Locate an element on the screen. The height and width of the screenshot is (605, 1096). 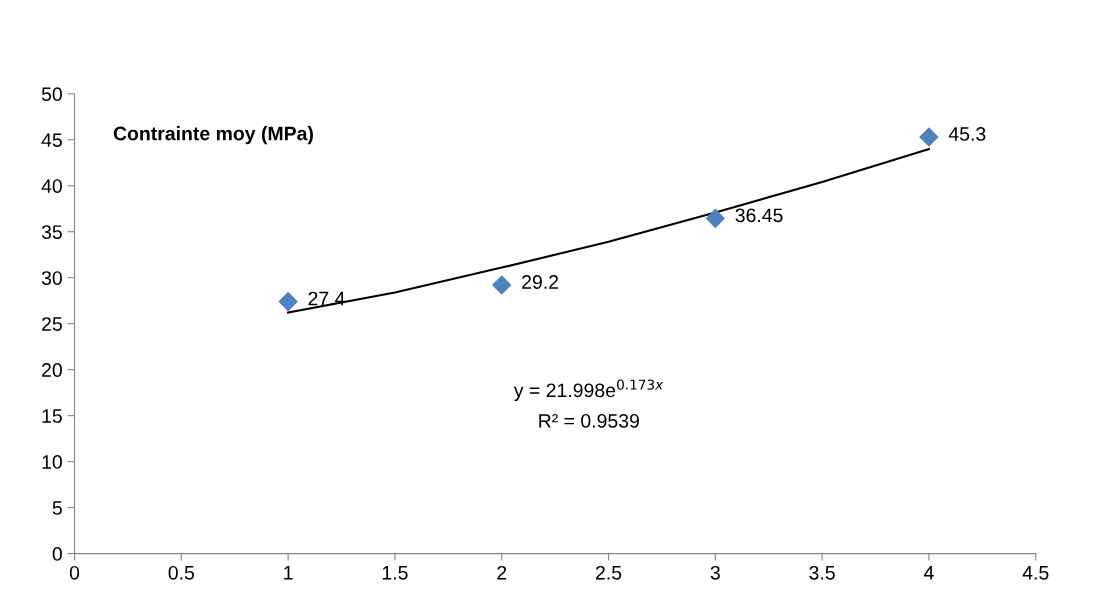
data-label: 45.3 is located at coordinates (967, 134).